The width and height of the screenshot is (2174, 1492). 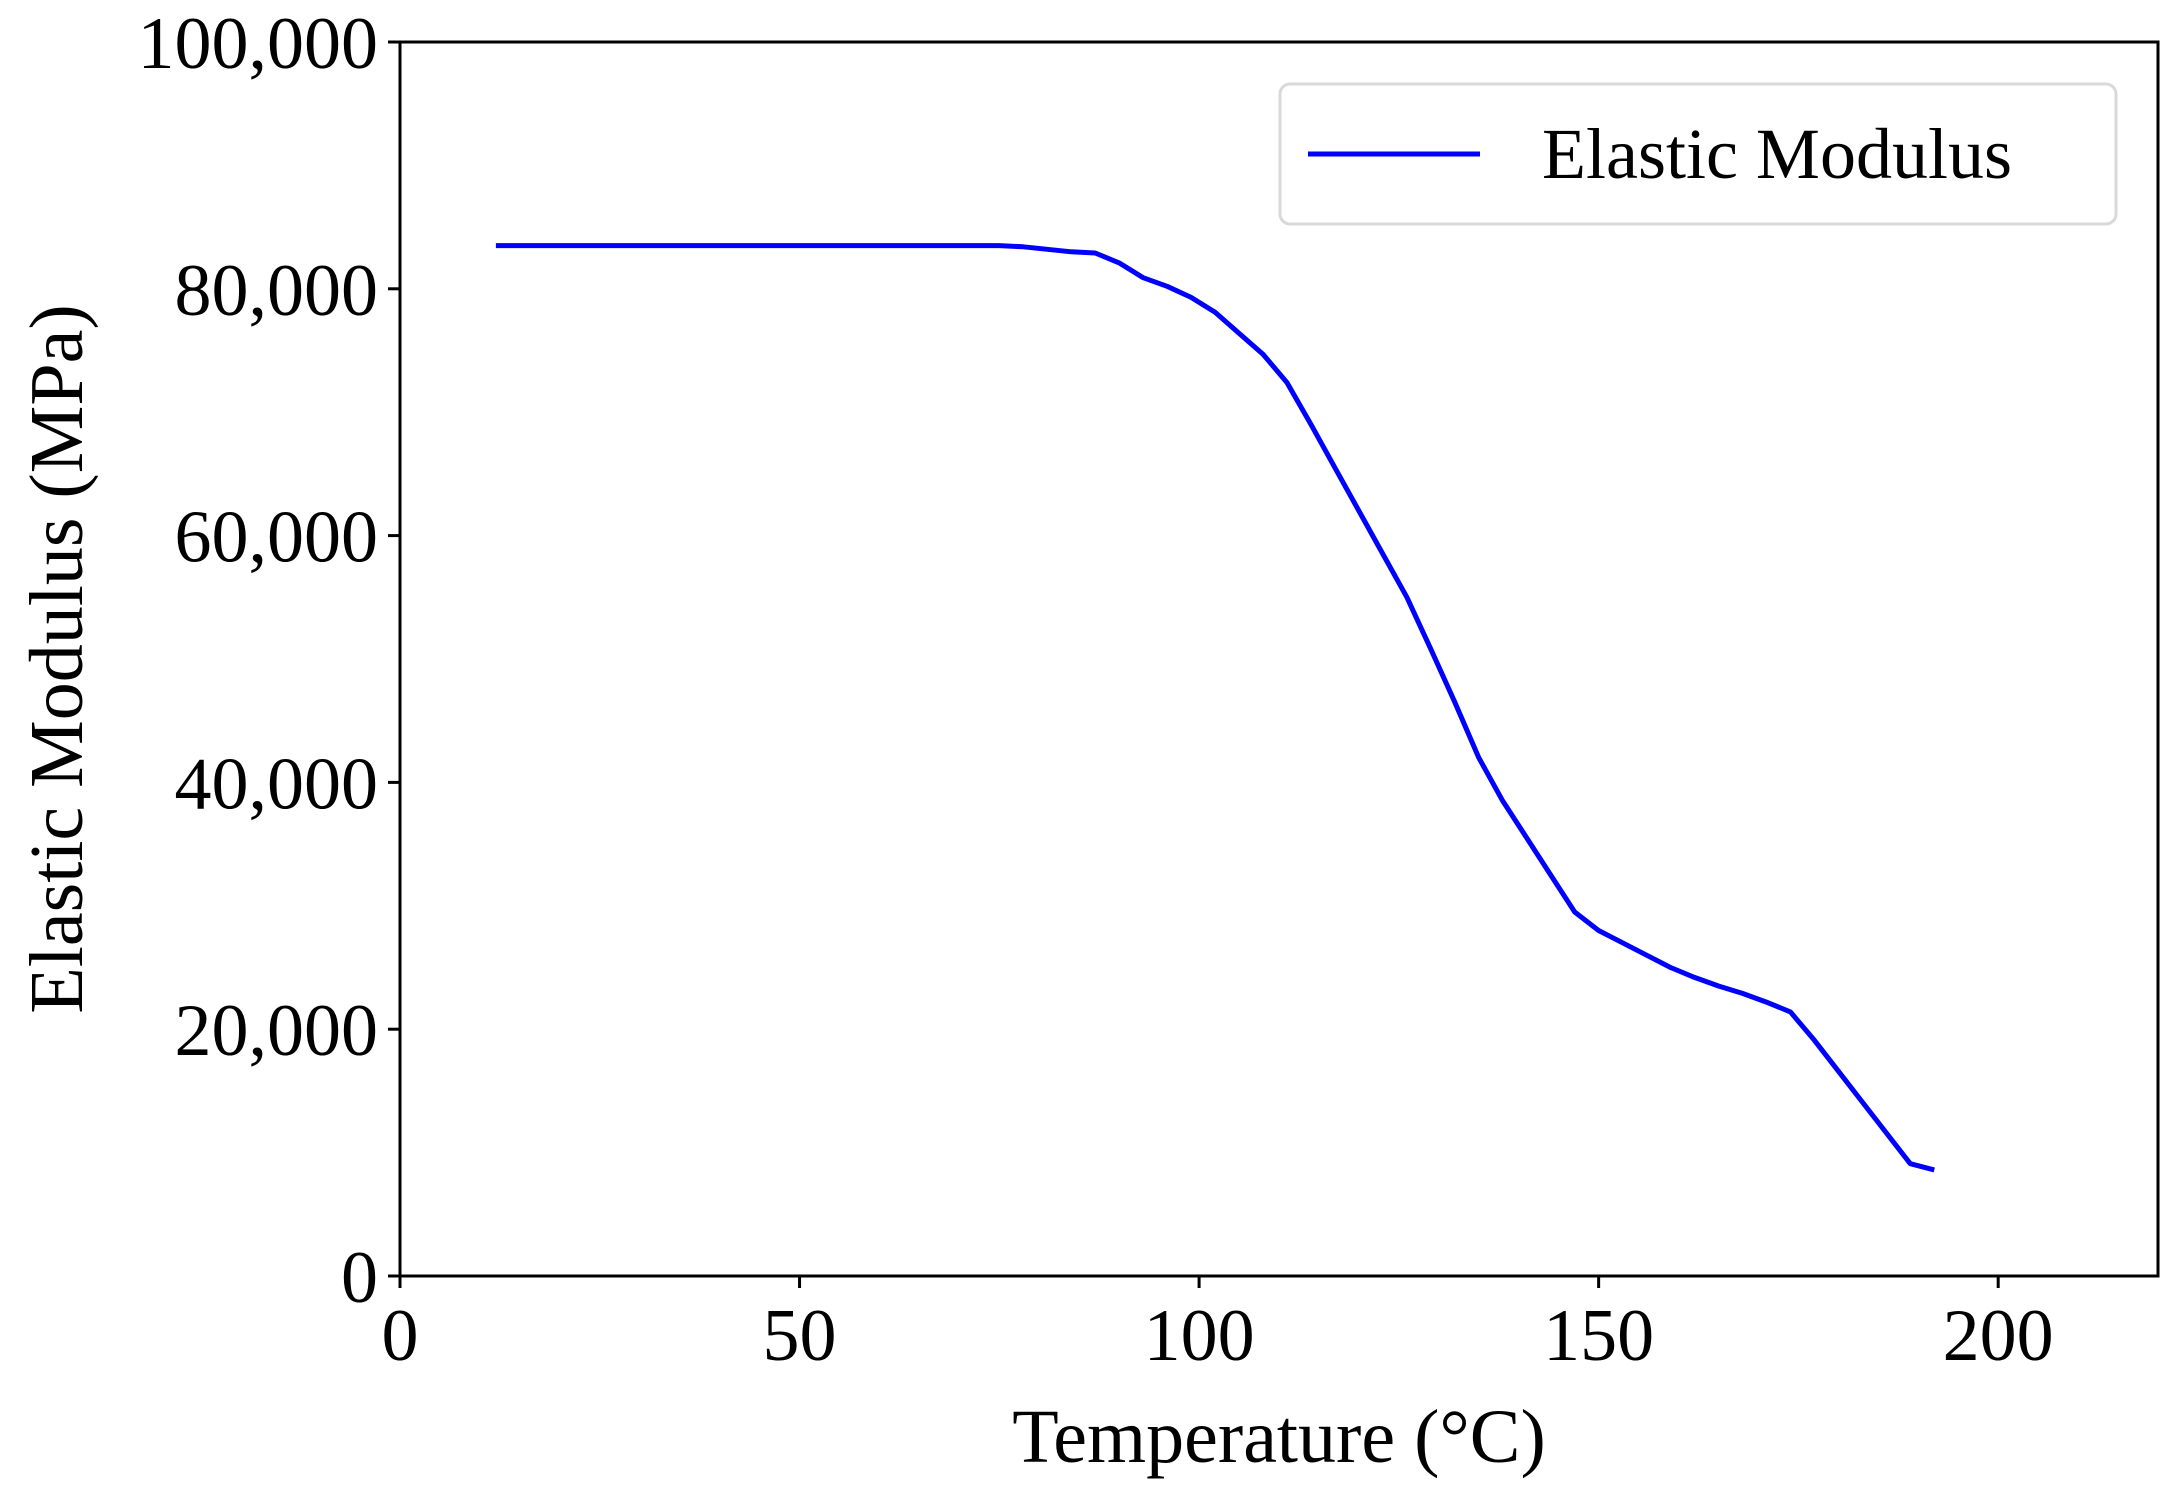 I want to click on legend-label-0: Elastic Modulus, so click(x=1777, y=154).